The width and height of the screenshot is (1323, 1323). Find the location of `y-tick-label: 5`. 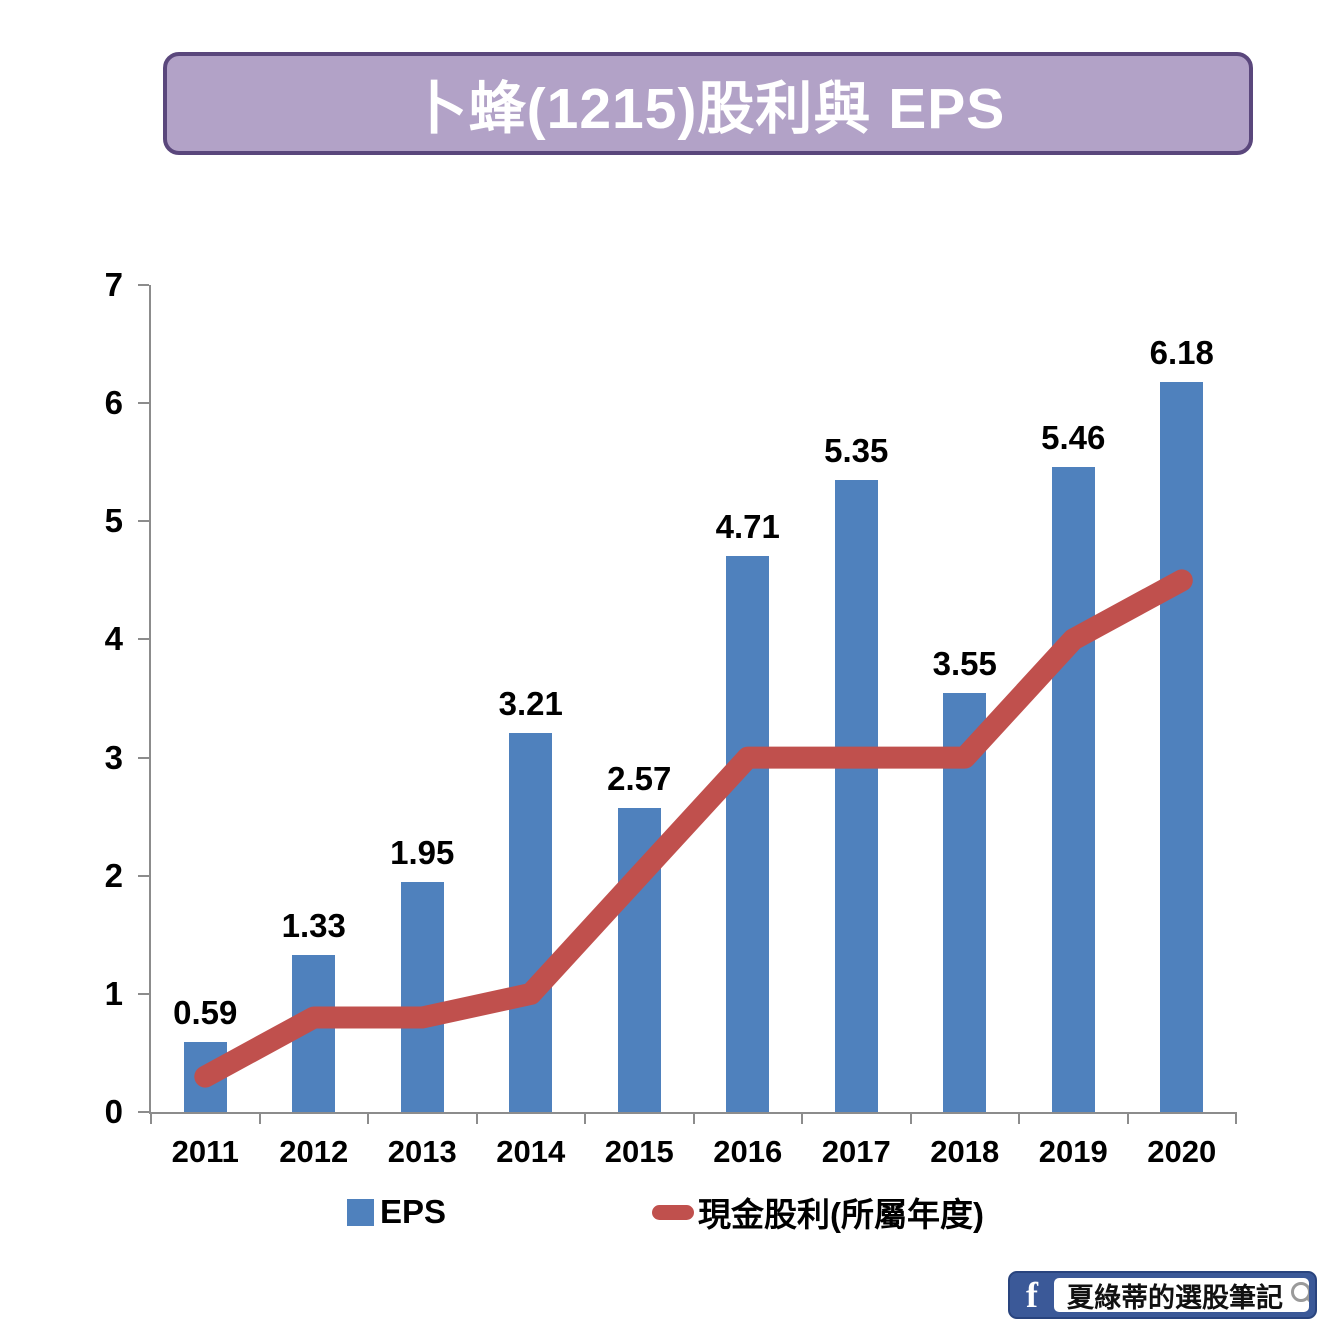

y-tick-label: 5 is located at coordinates (113, 521).